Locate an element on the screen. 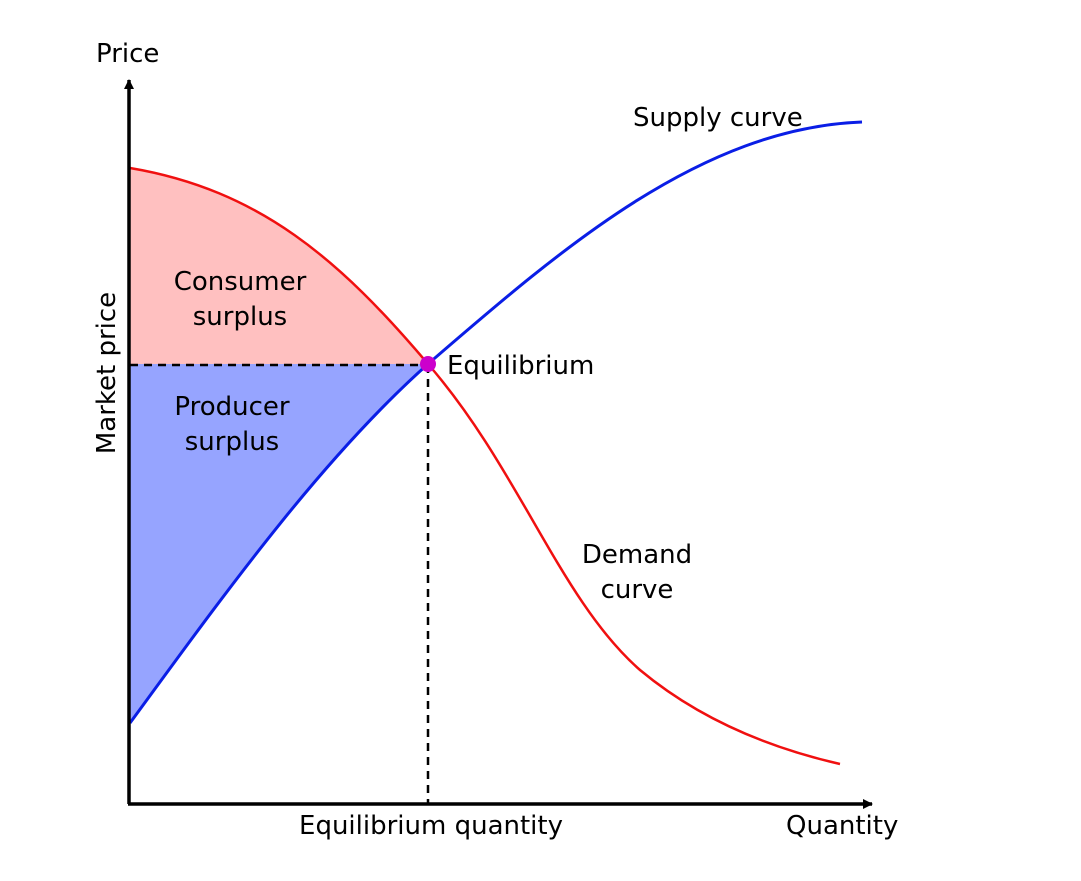 This screenshot has height=881, width=1081. demand-curve-label-line2: curve is located at coordinates (637, 590).